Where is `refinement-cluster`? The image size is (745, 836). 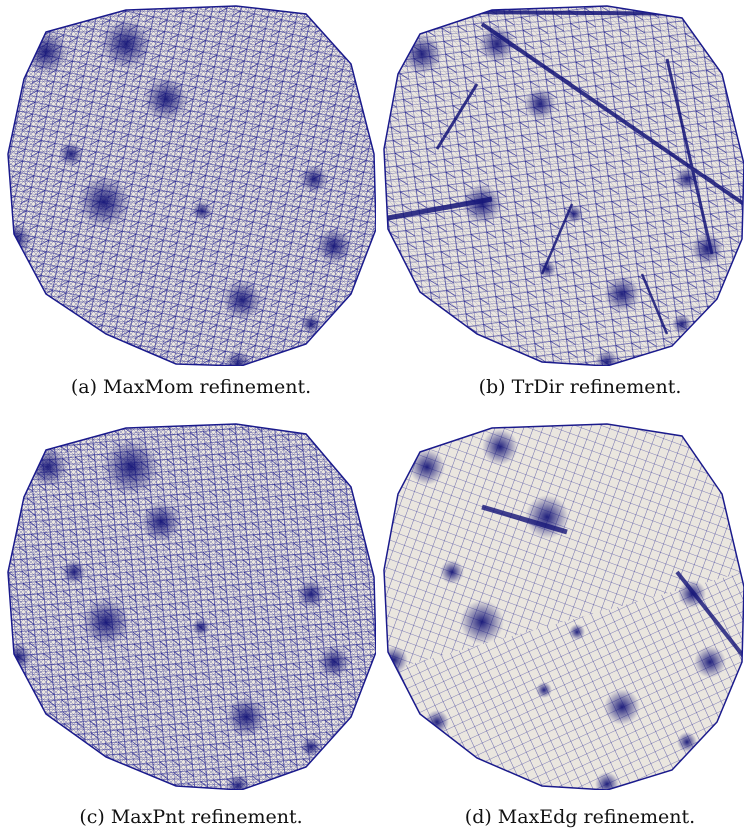
refinement-cluster is located at coordinates (46, 52).